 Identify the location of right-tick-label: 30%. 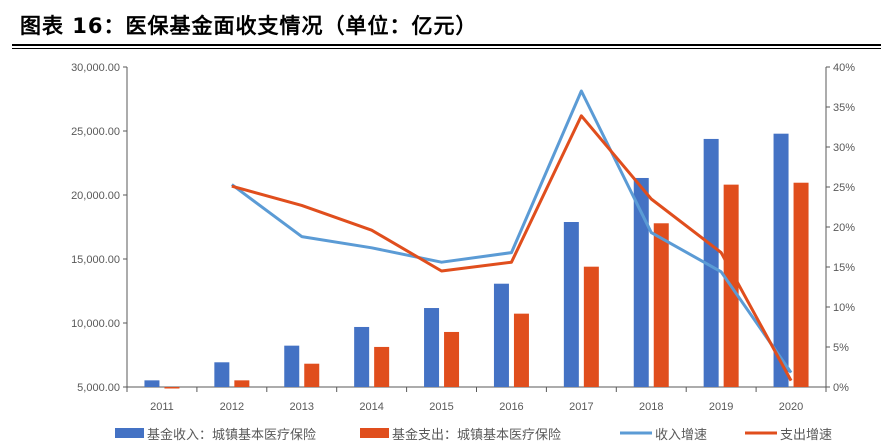
(844, 148).